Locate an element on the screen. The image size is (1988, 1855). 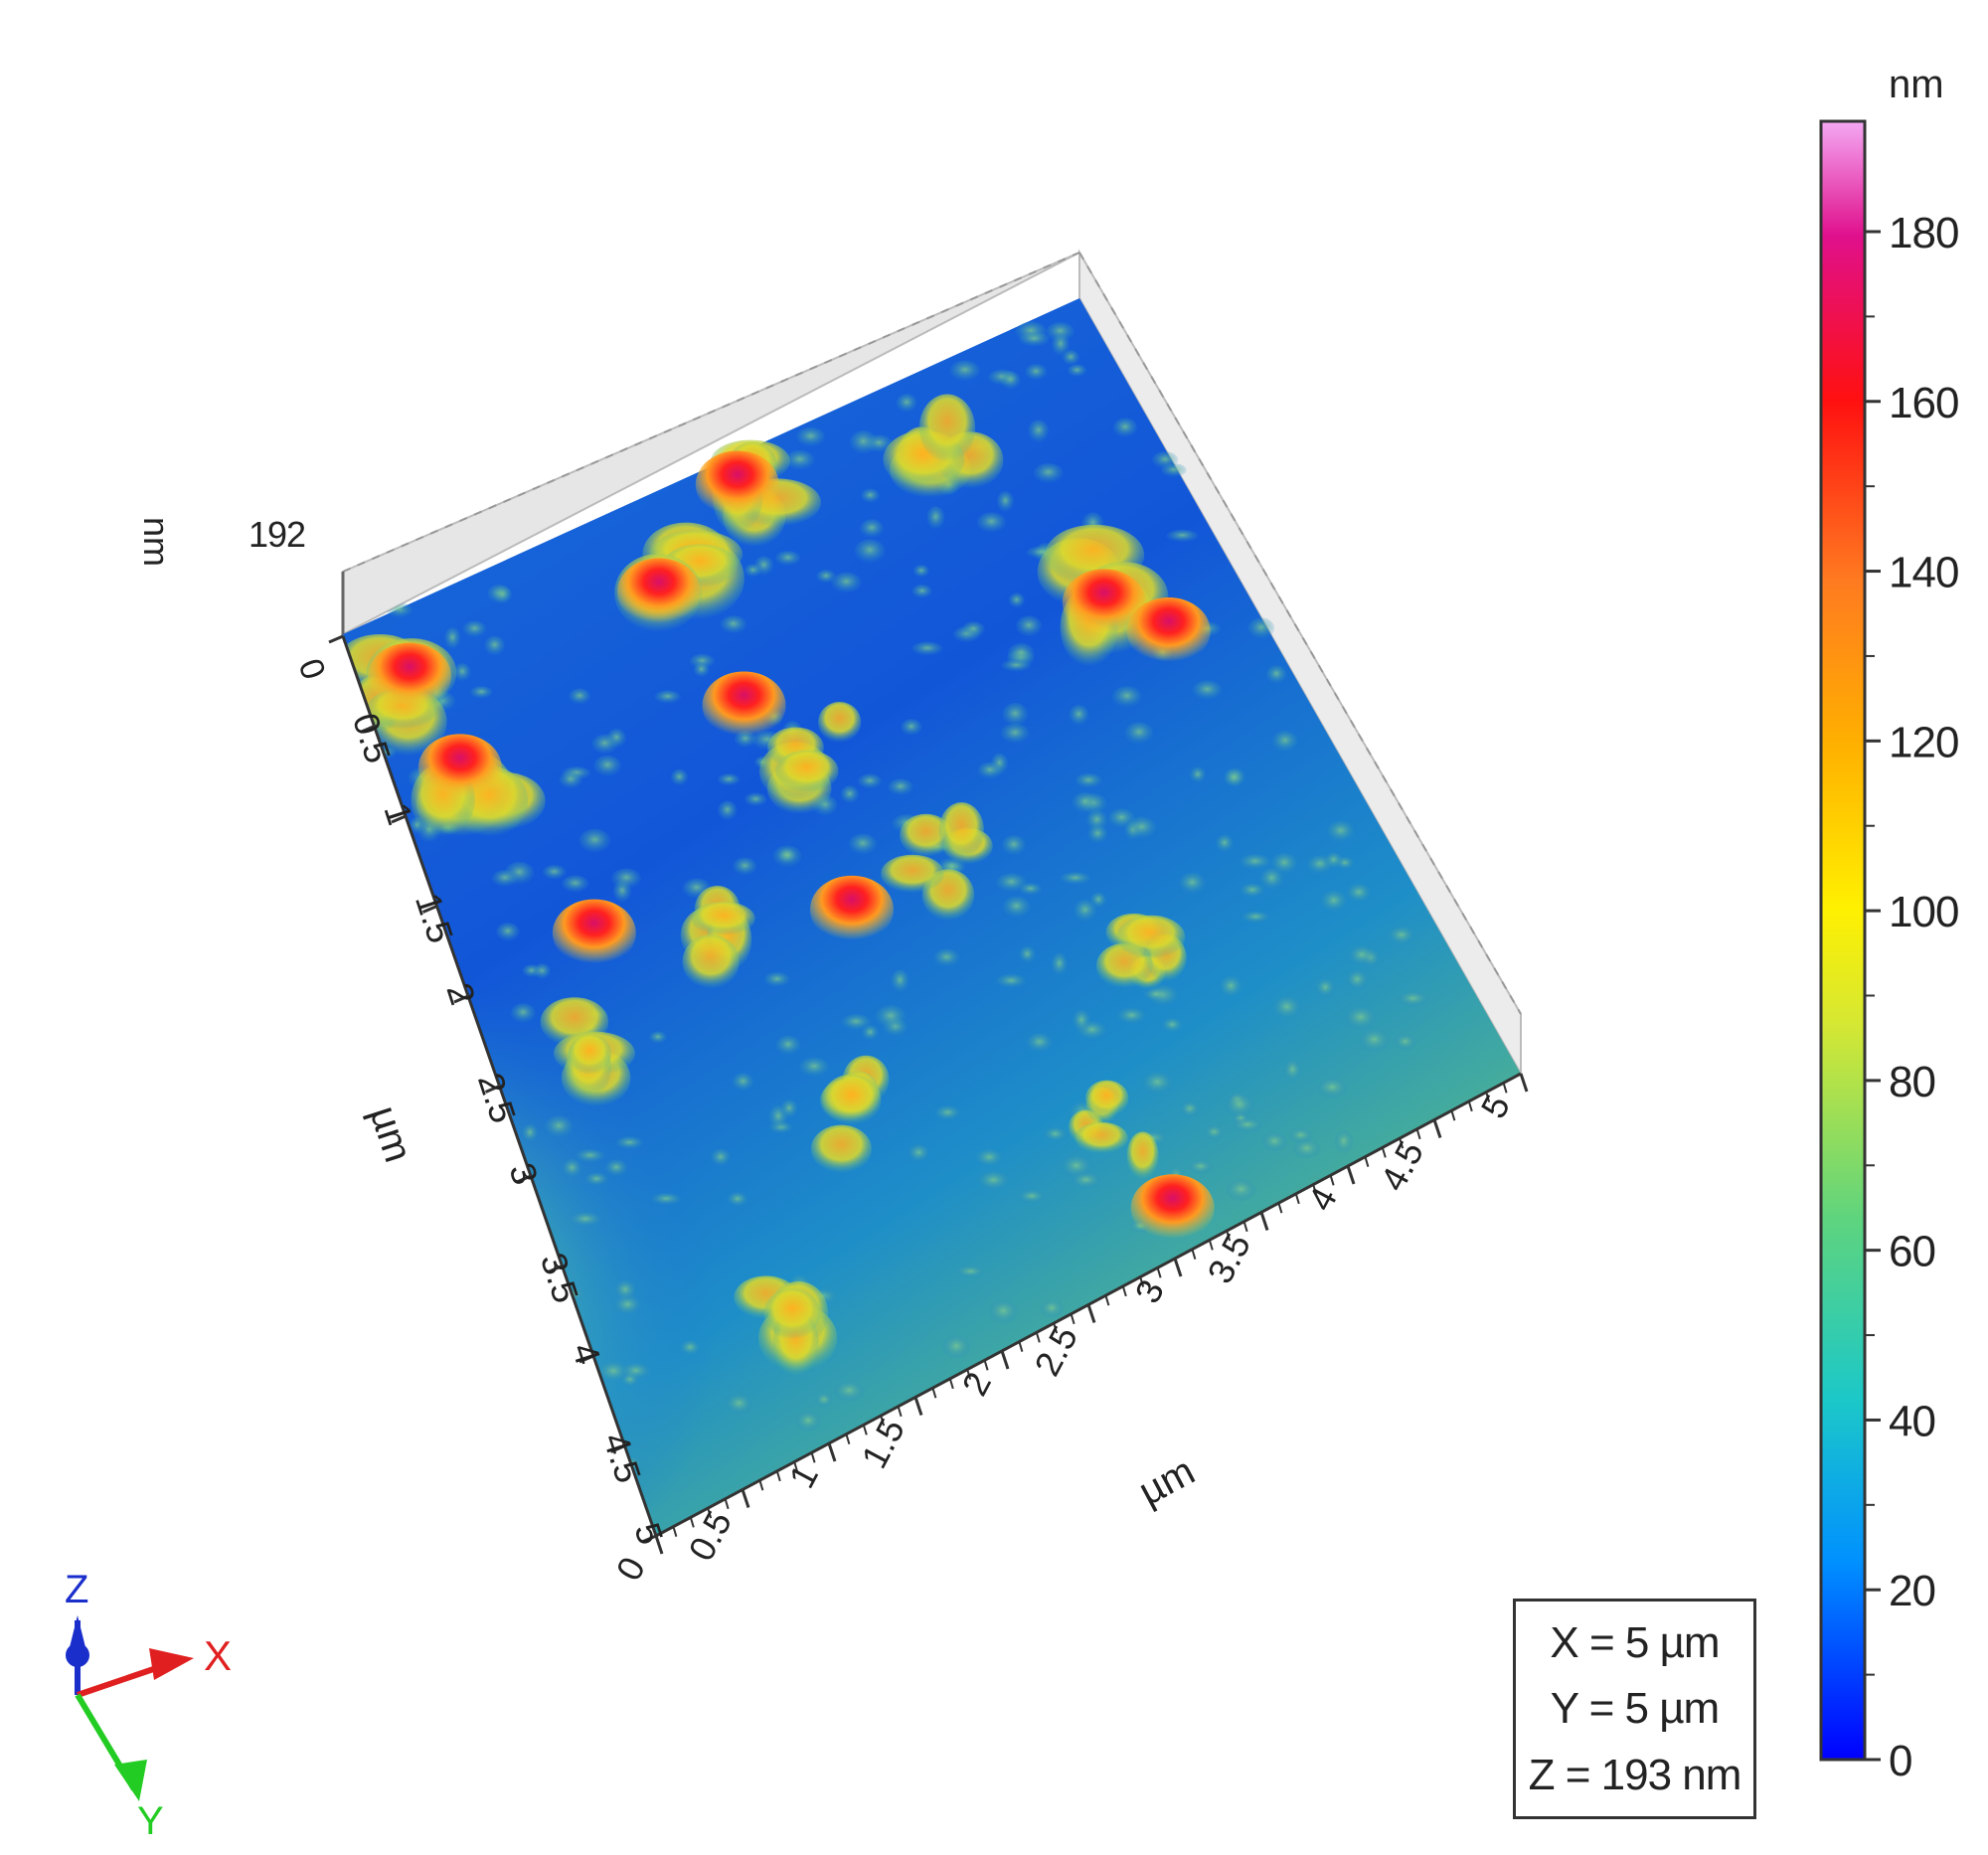
y-axis-unit-label: µm is located at coordinates (390, 1133).